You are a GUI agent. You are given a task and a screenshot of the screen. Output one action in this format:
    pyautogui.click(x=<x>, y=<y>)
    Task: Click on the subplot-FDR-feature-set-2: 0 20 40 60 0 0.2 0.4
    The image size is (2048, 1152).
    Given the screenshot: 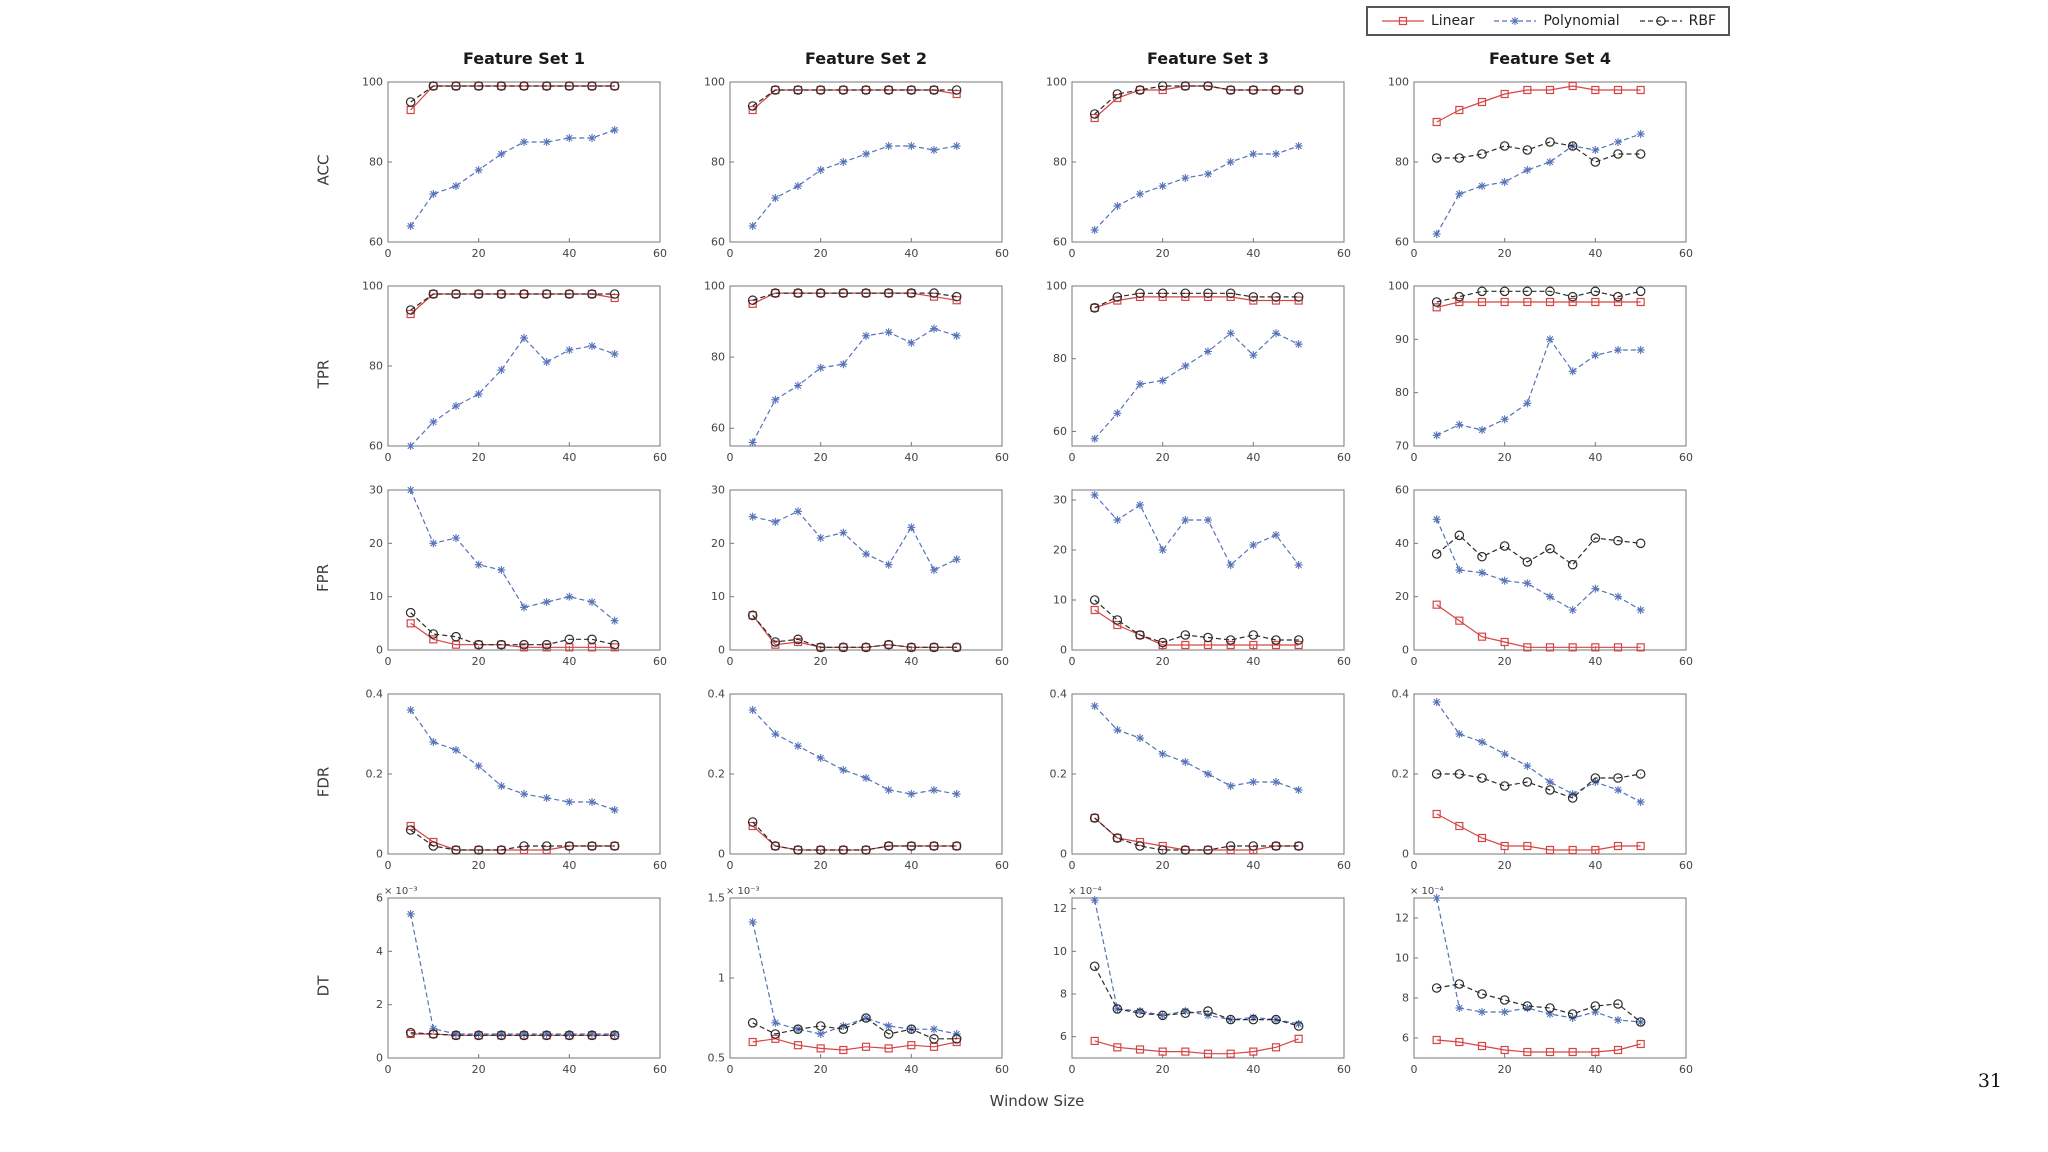 What is the action you would take?
    pyautogui.click(x=859, y=780)
    